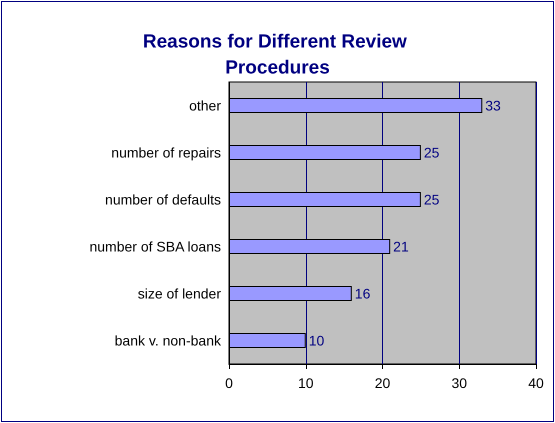 The width and height of the screenshot is (555, 423). Describe the element at coordinates (493, 106) in the screenshot. I see `data-label: 33` at that location.